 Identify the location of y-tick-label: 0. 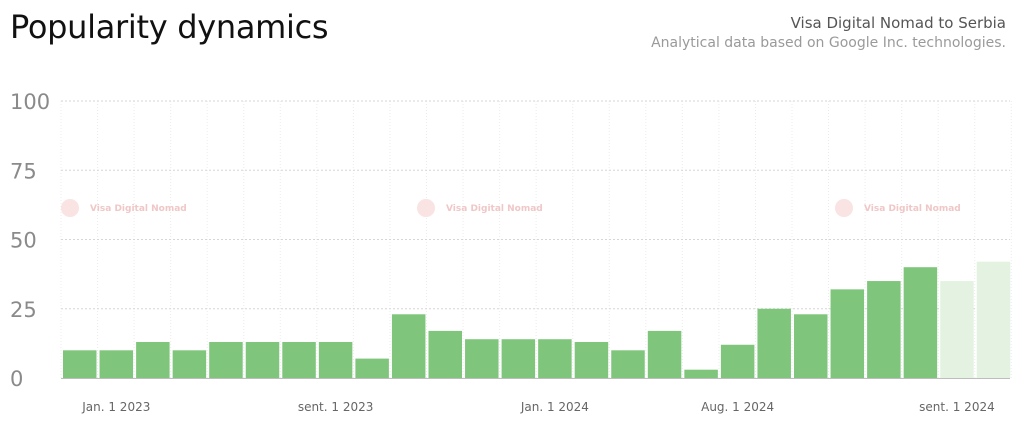
(16, 379).